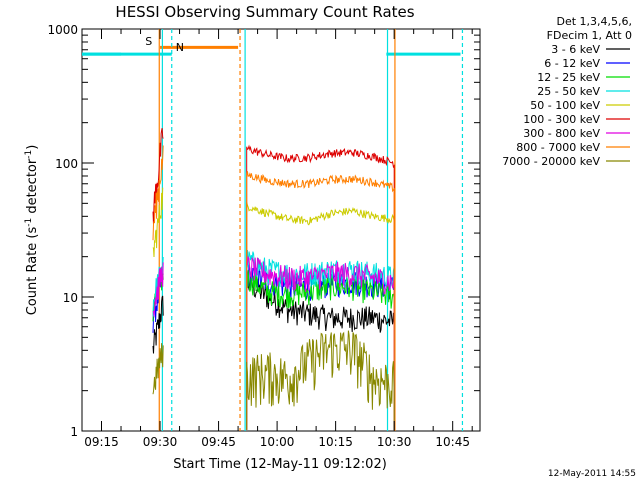  Describe the element at coordinates (101, 442) in the screenshot. I see `x-tick-label: 09:15` at that location.